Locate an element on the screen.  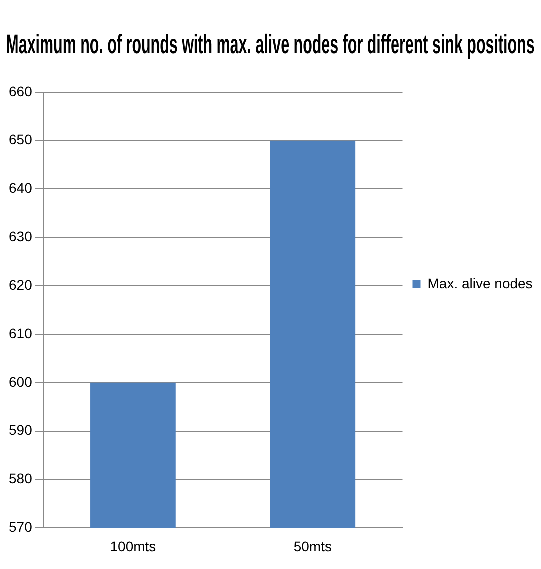
y-tick-label: 600 is located at coordinates (21, 382).